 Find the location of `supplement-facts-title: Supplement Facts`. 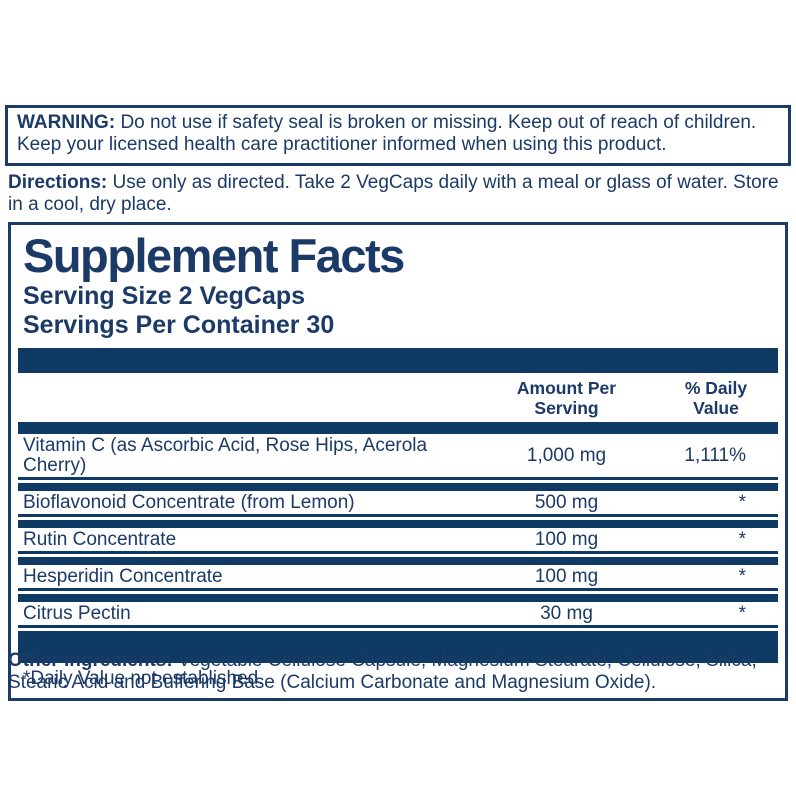

supplement-facts-title: Supplement Facts is located at coordinates (214, 255).